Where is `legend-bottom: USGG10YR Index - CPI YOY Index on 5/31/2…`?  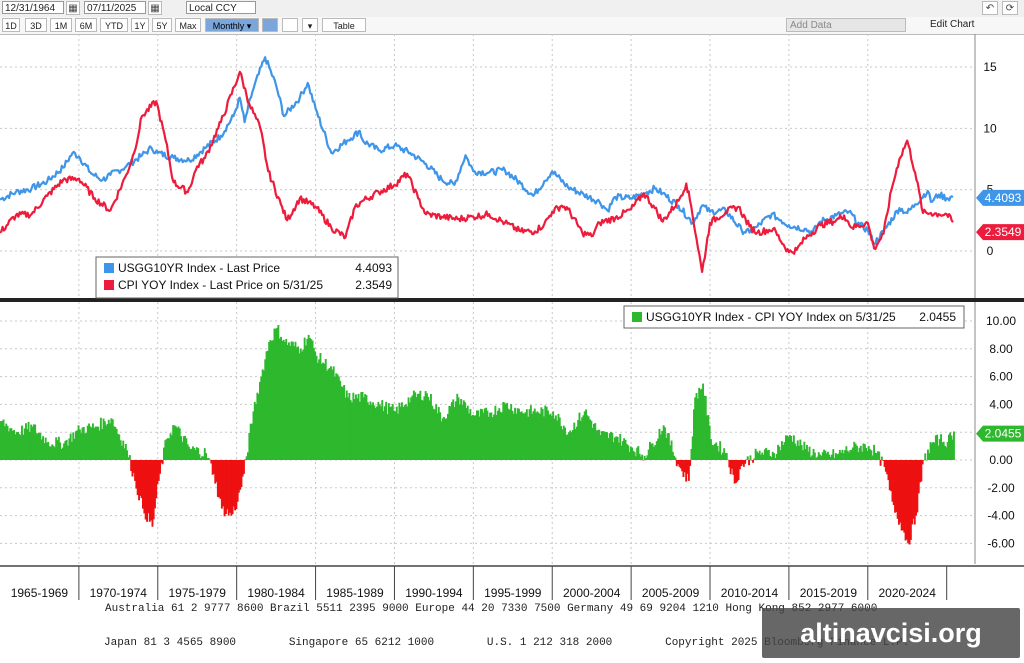
legend-bottom: USGG10YR Index - CPI YOY Index on 5/31/2… is located at coordinates (794, 317).